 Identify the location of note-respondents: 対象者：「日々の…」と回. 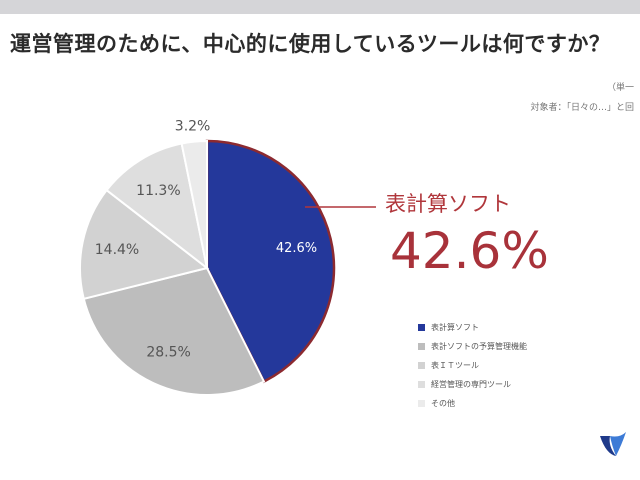
(582, 108).